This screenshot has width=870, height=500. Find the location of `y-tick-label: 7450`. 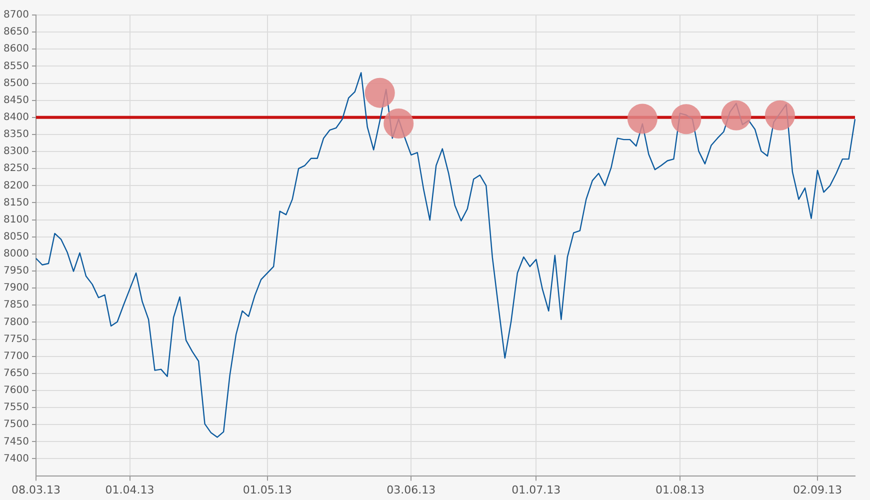

y-tick-label: 7450 is located at coordinates (16, 442).